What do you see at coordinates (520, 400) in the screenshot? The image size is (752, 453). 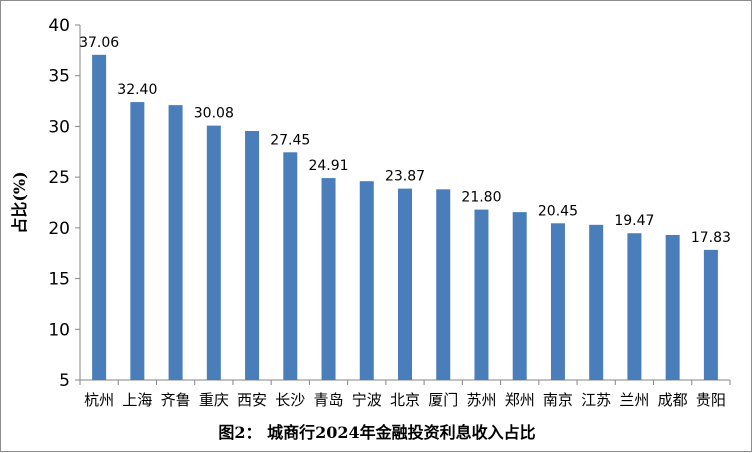 I see `category-label: 郑州` at bounding box center [520, 400].